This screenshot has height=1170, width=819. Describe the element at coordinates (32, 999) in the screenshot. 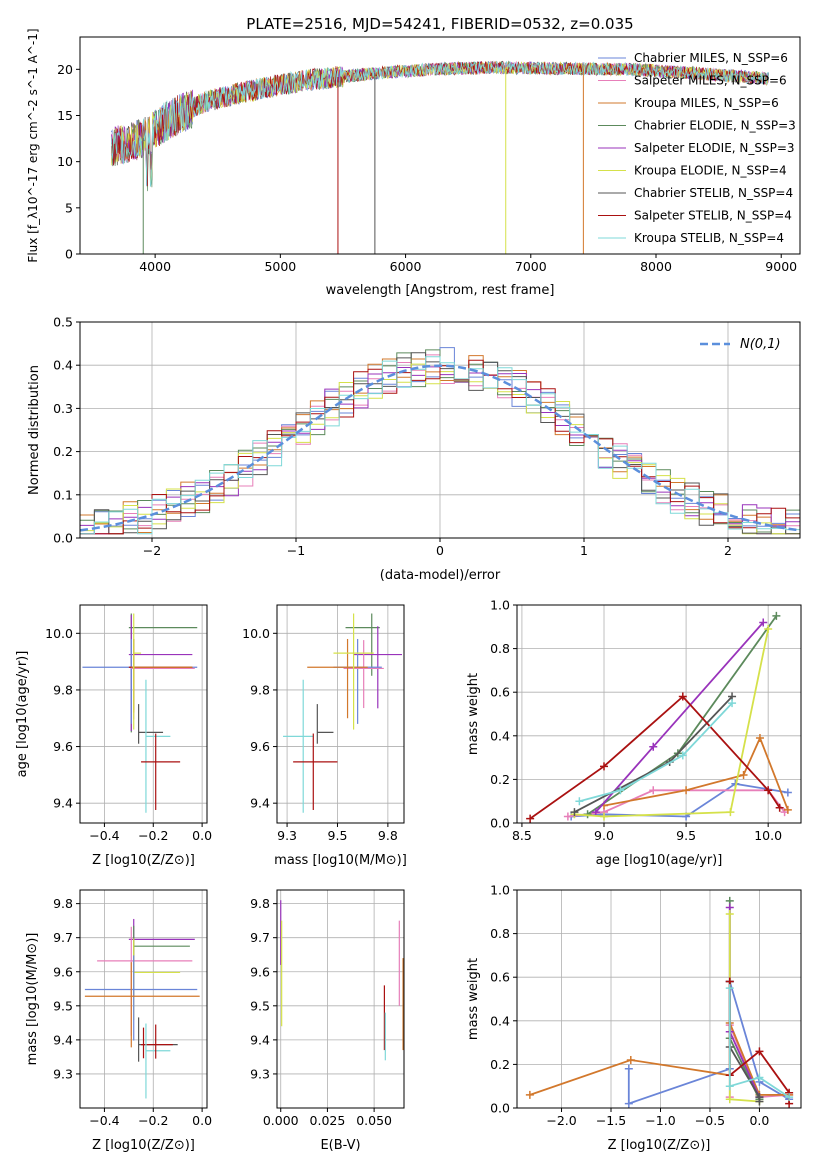

I see `y-axis-label: mass [log10(M/M⊙)]` at that location.